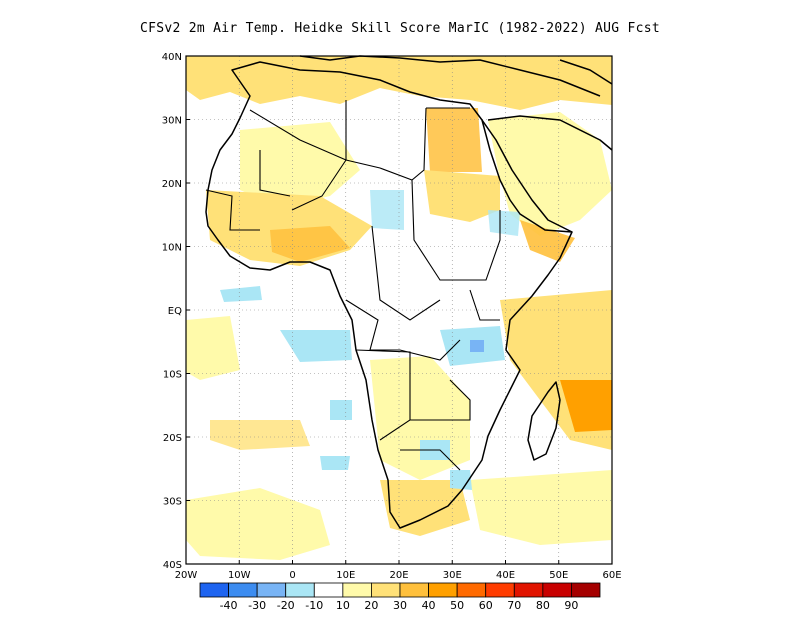  I want to click on latitude-axis-labels: 40N 30N 20N 10N EQ 10S 20S 30S 40S, so click(176, 311).